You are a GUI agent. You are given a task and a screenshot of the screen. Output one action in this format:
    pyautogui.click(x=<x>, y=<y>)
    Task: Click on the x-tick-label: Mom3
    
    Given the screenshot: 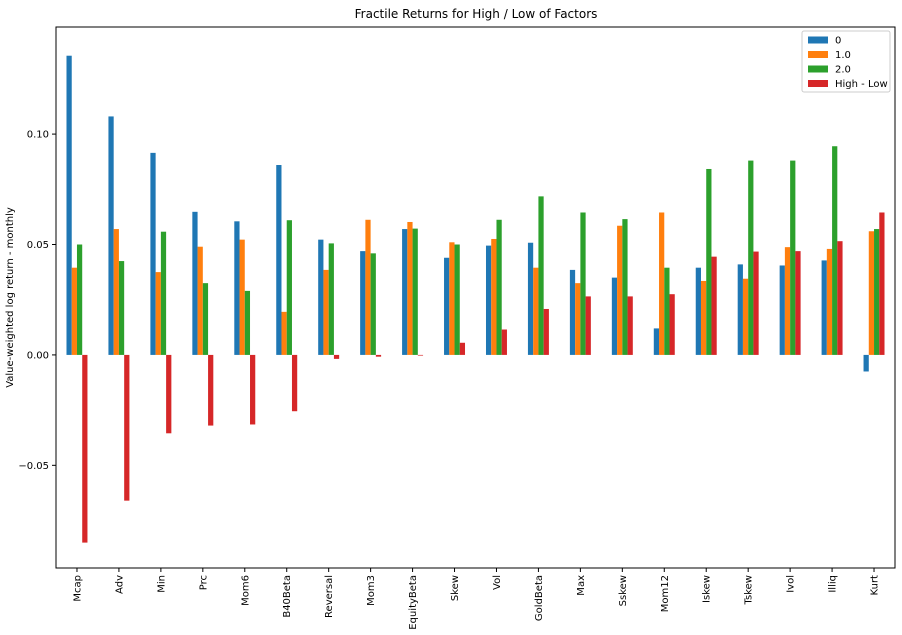 What is the action you would take?
    pyautogui.click(x=371, y=590)
    